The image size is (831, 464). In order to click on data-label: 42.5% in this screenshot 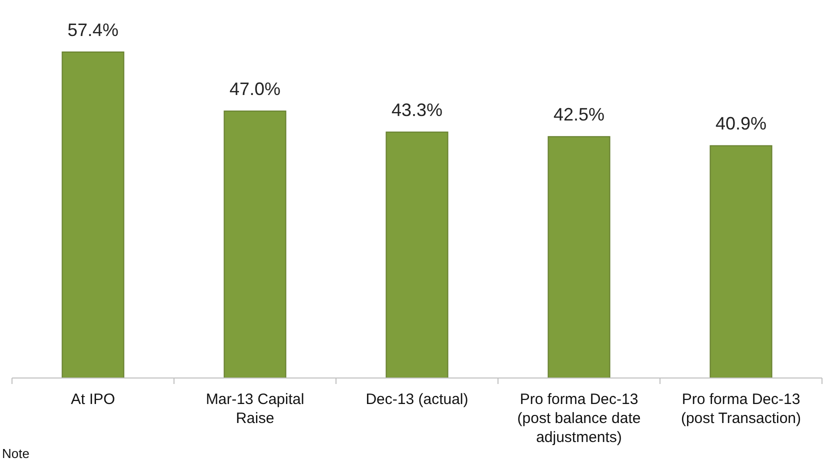, I will do `click(579, 114)`.